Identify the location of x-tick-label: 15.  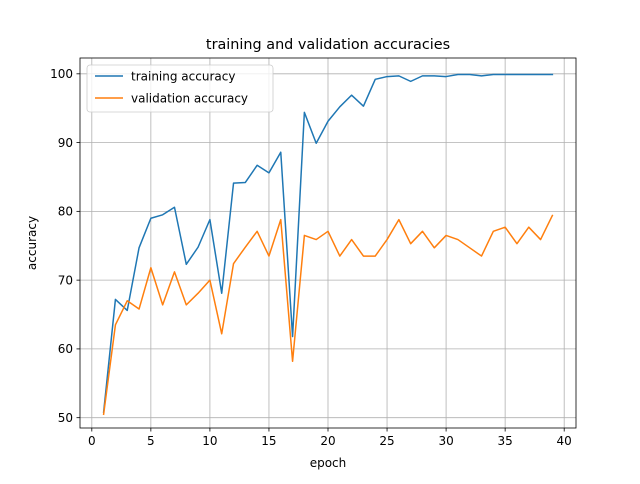
(268, 441).